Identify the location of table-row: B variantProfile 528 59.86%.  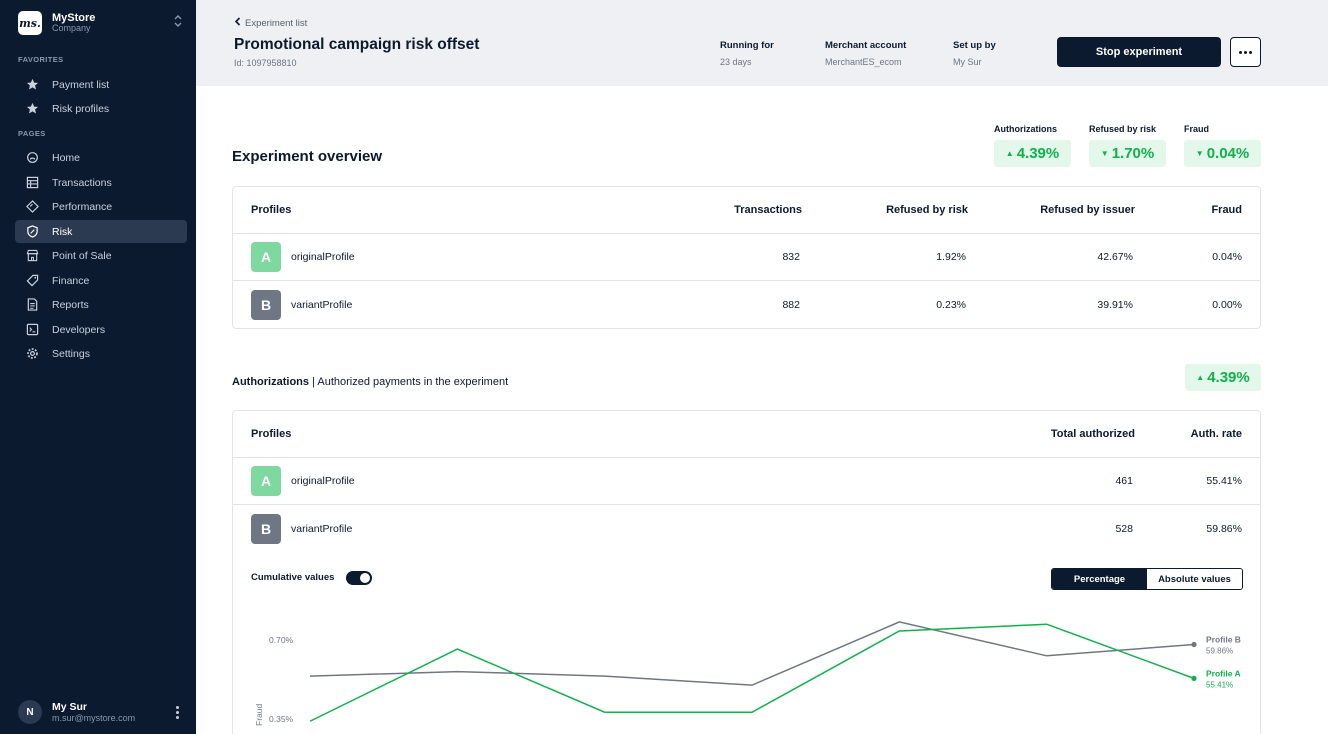
(746, 528).